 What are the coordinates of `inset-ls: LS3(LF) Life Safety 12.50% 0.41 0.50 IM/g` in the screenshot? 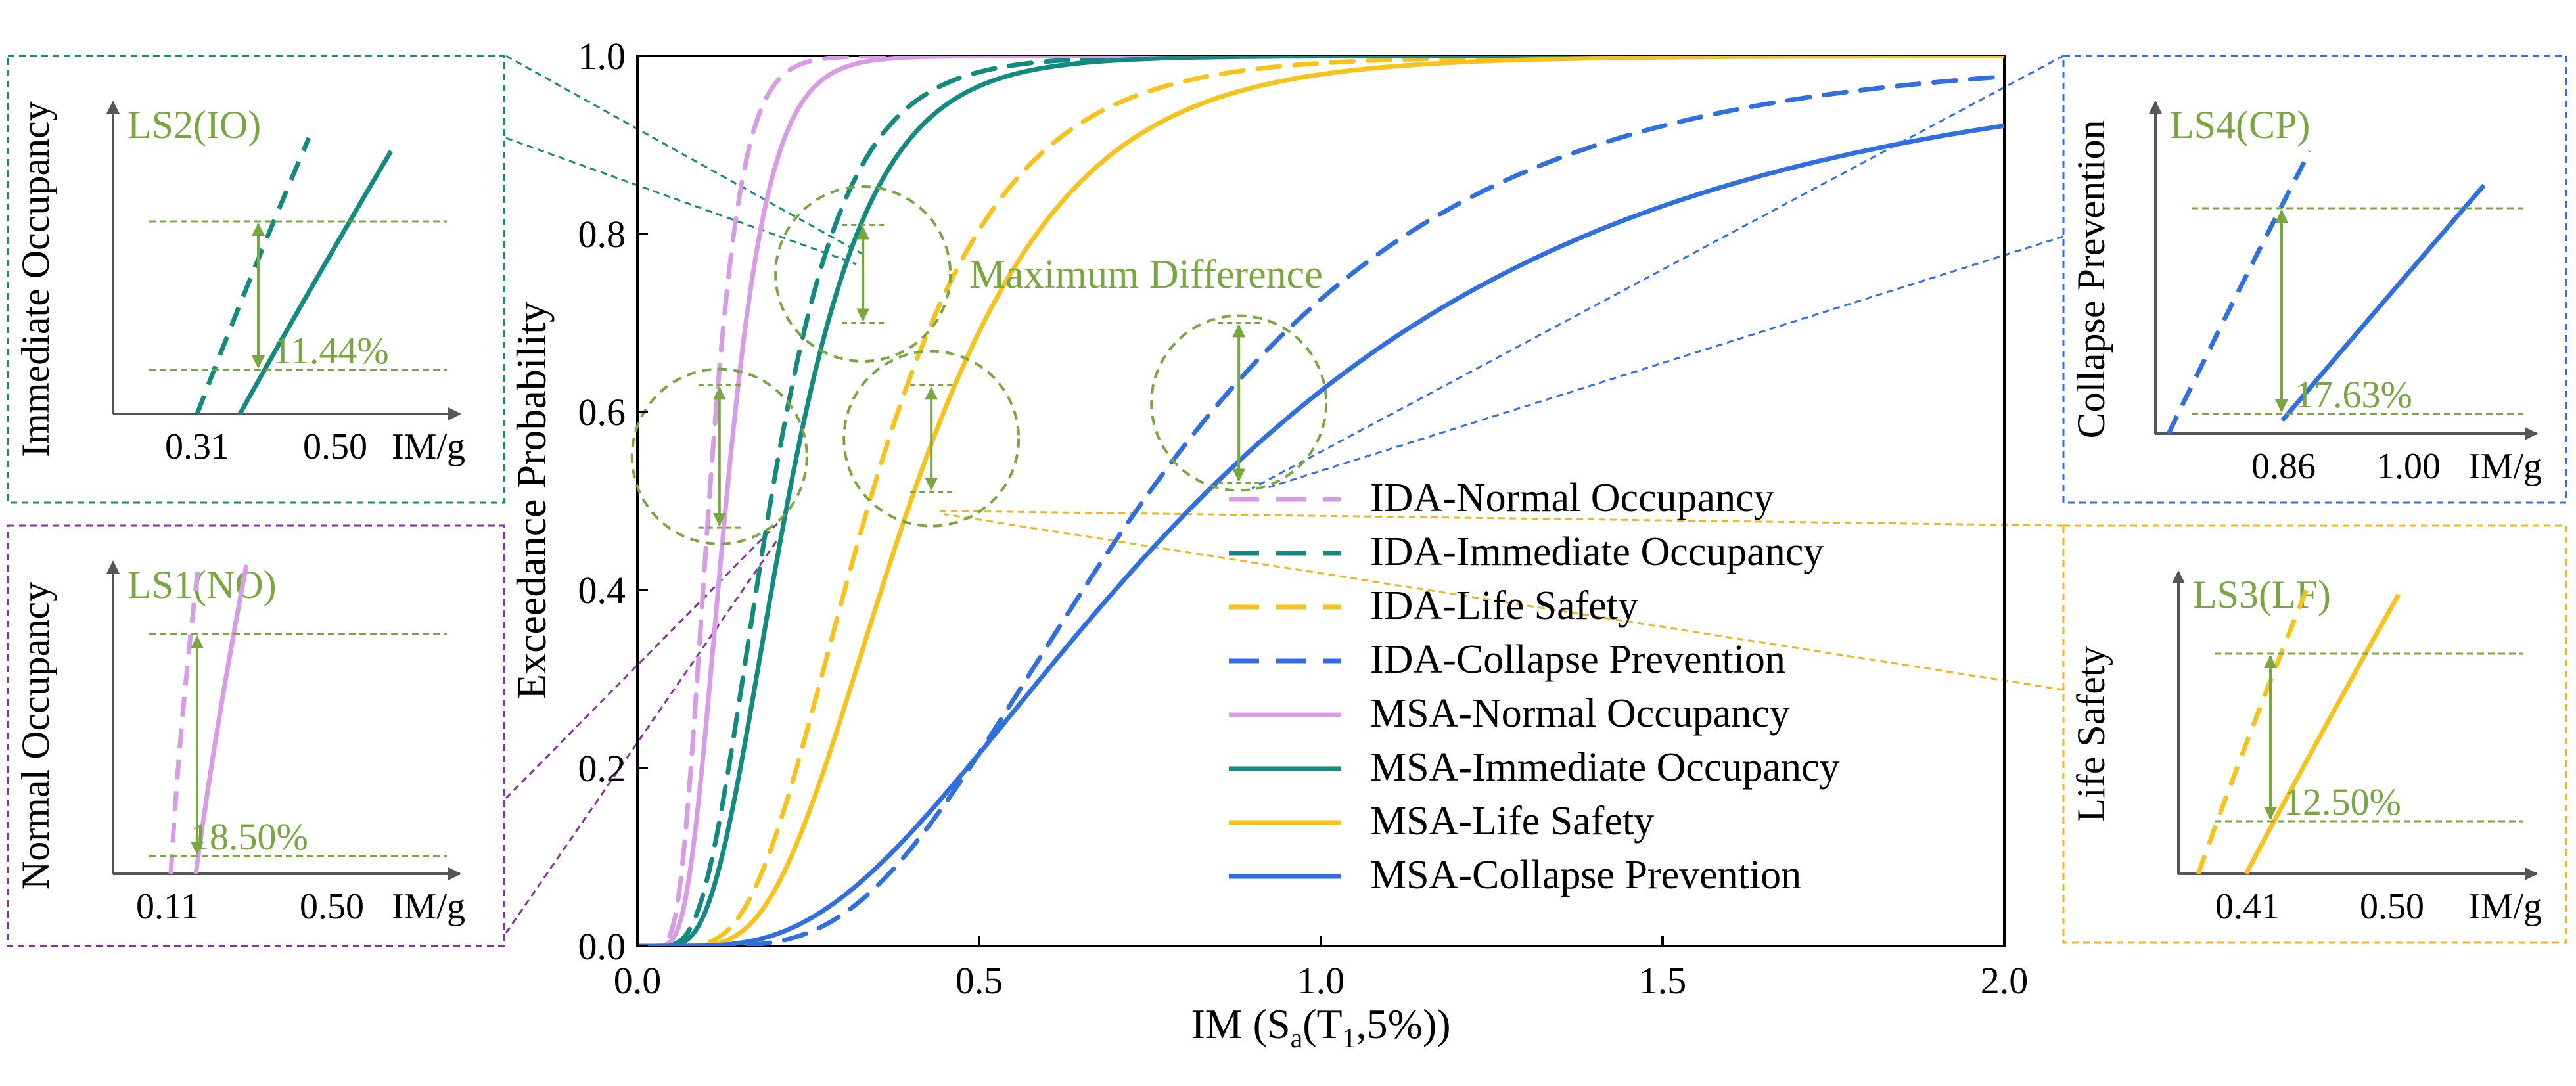 It's located at (2314, 734).